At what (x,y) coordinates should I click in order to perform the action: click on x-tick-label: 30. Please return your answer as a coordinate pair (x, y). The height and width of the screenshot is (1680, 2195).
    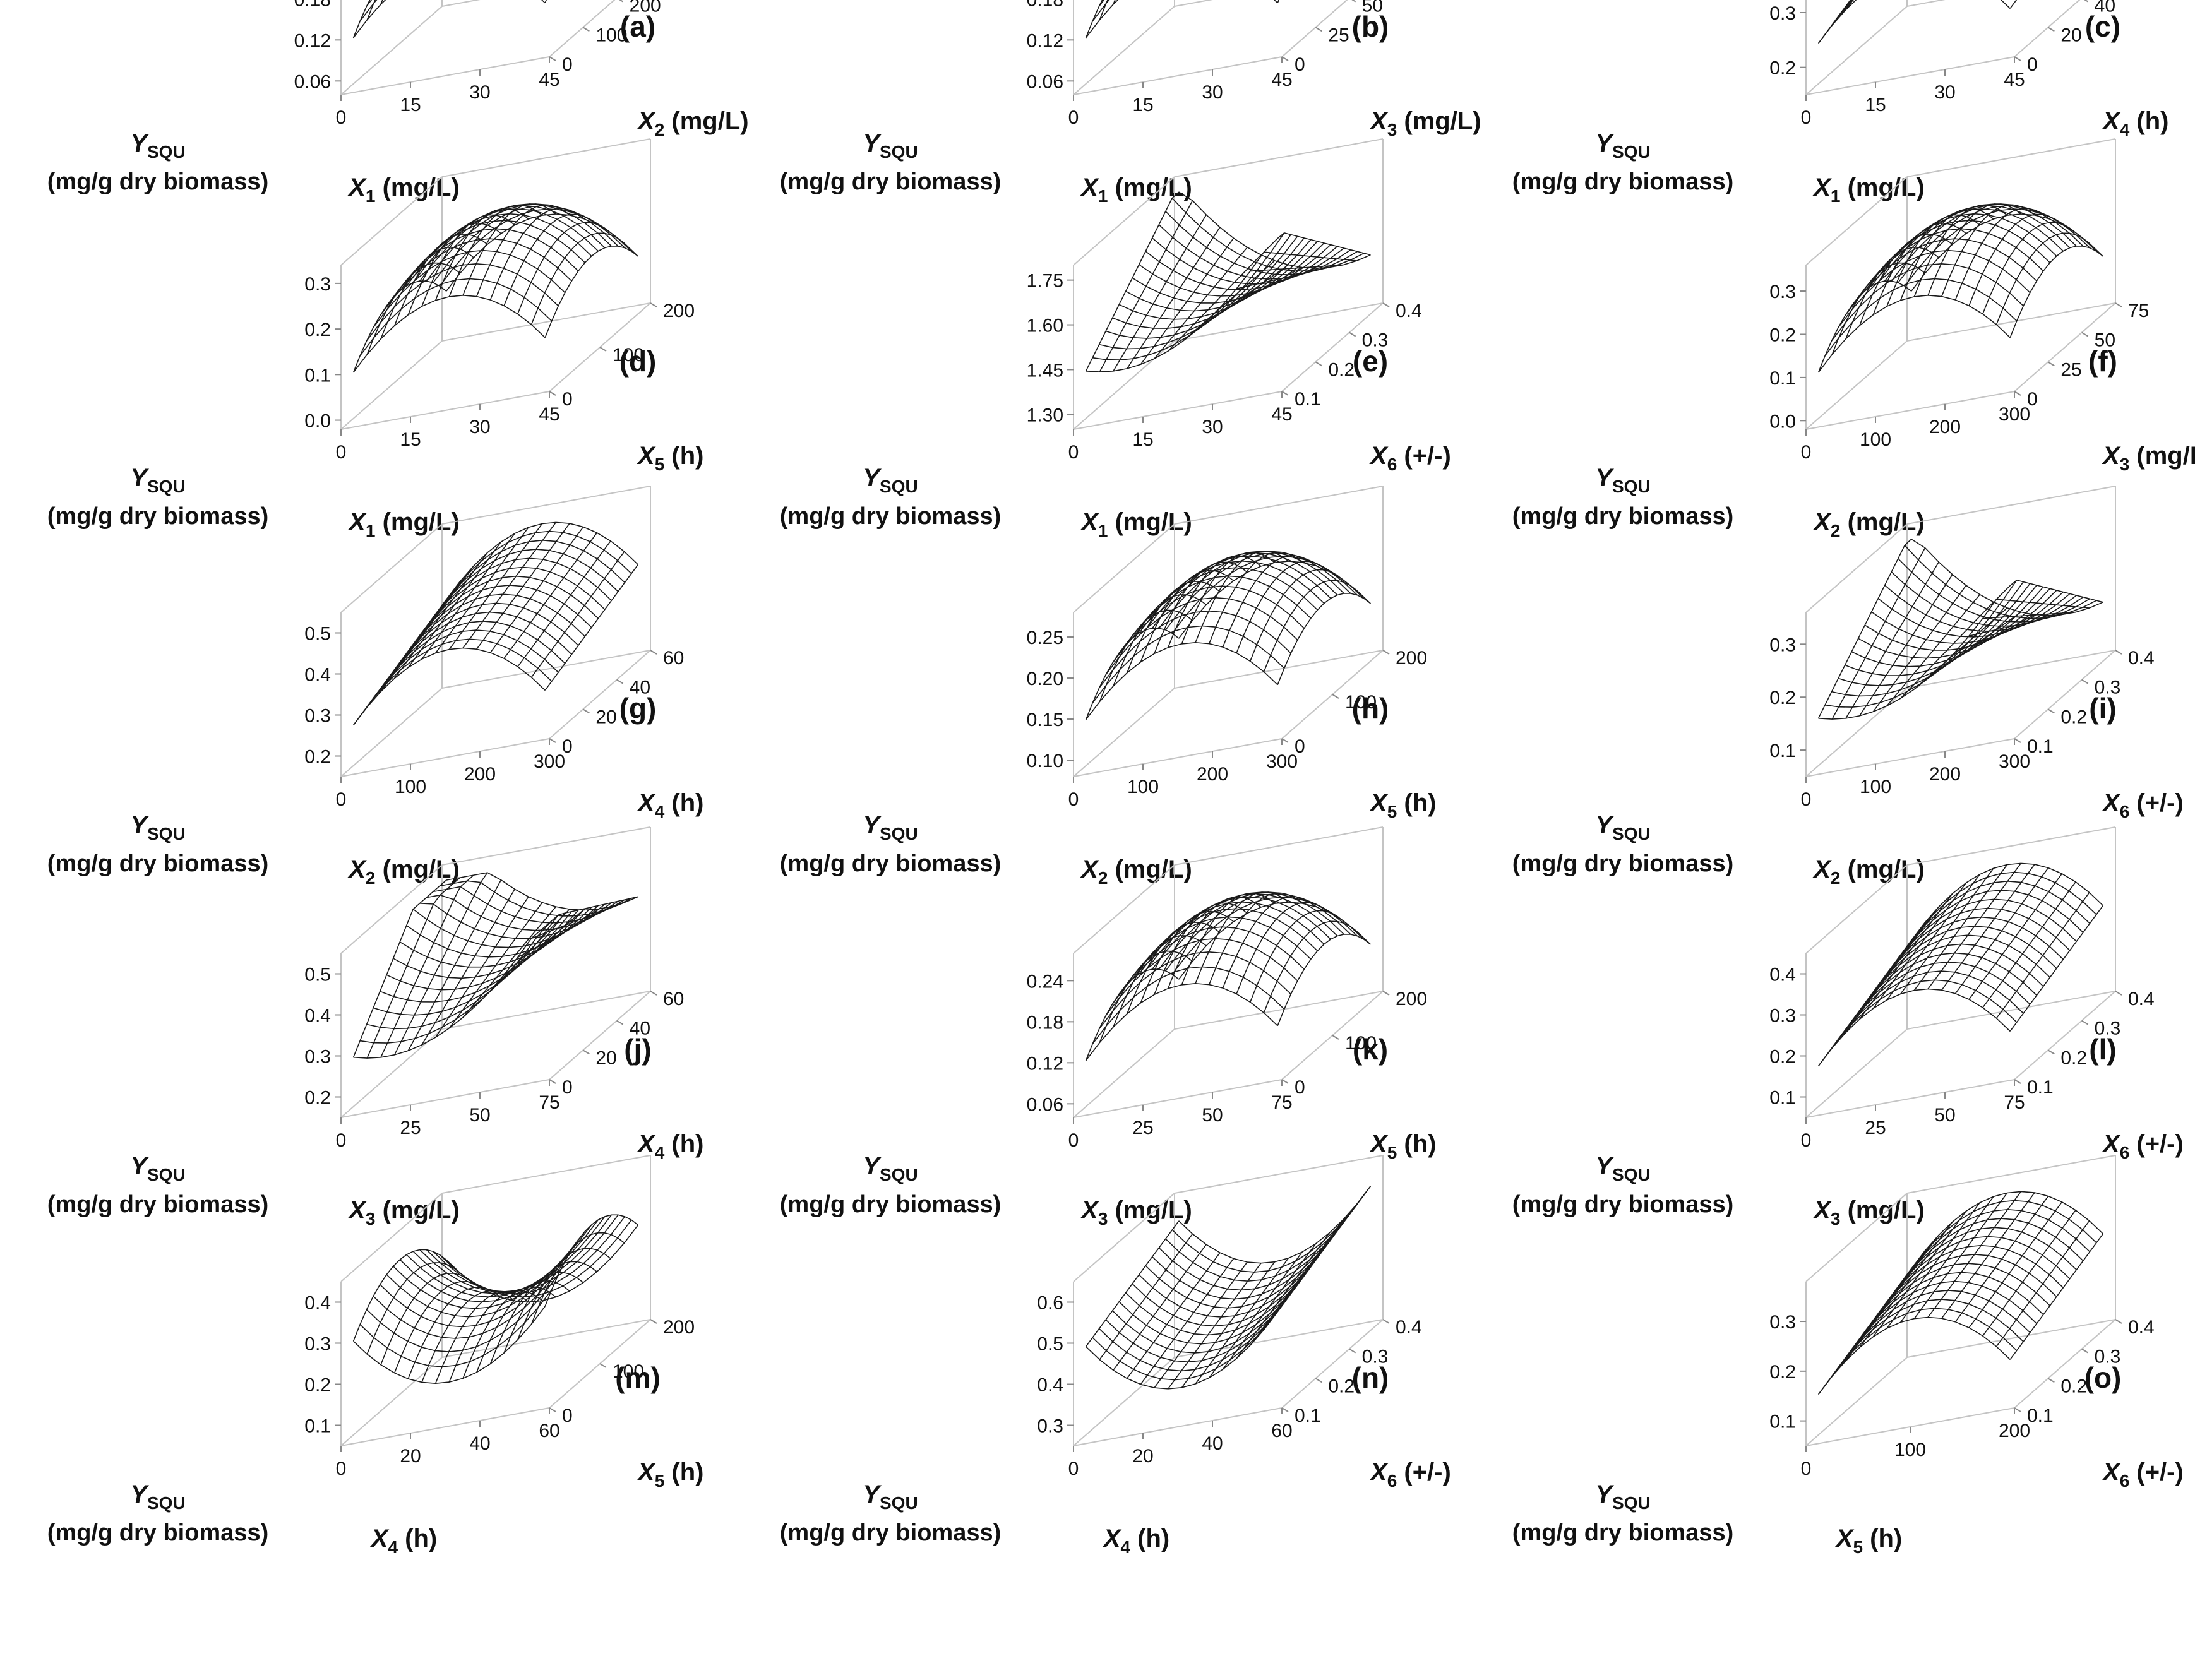
    Looking at the image, I should click on (1212, 427).